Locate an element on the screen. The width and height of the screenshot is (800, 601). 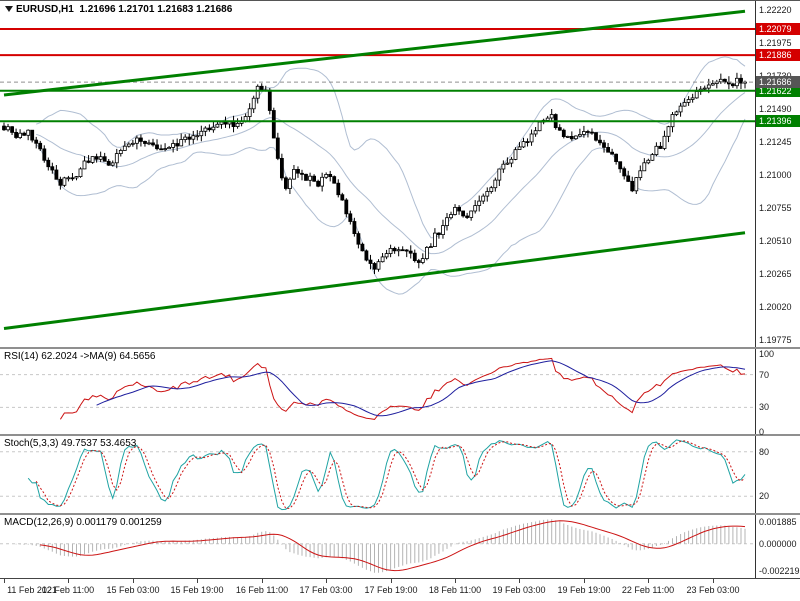
price-axis-label: 1.21000 is located at coordinates (775, 175).